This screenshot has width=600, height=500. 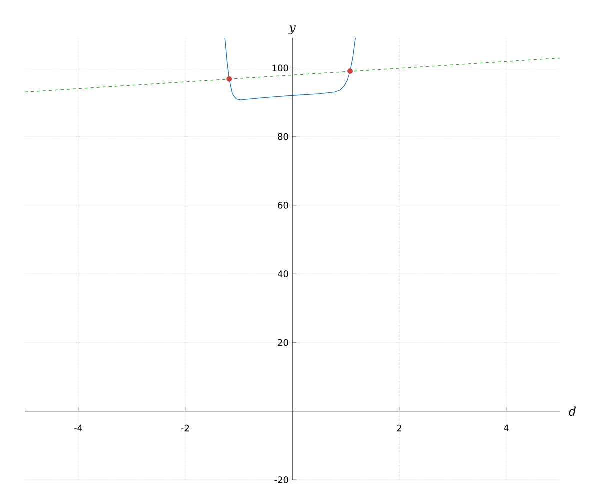 I want to click on x-axis-title: d, so click(x=572, y=411).